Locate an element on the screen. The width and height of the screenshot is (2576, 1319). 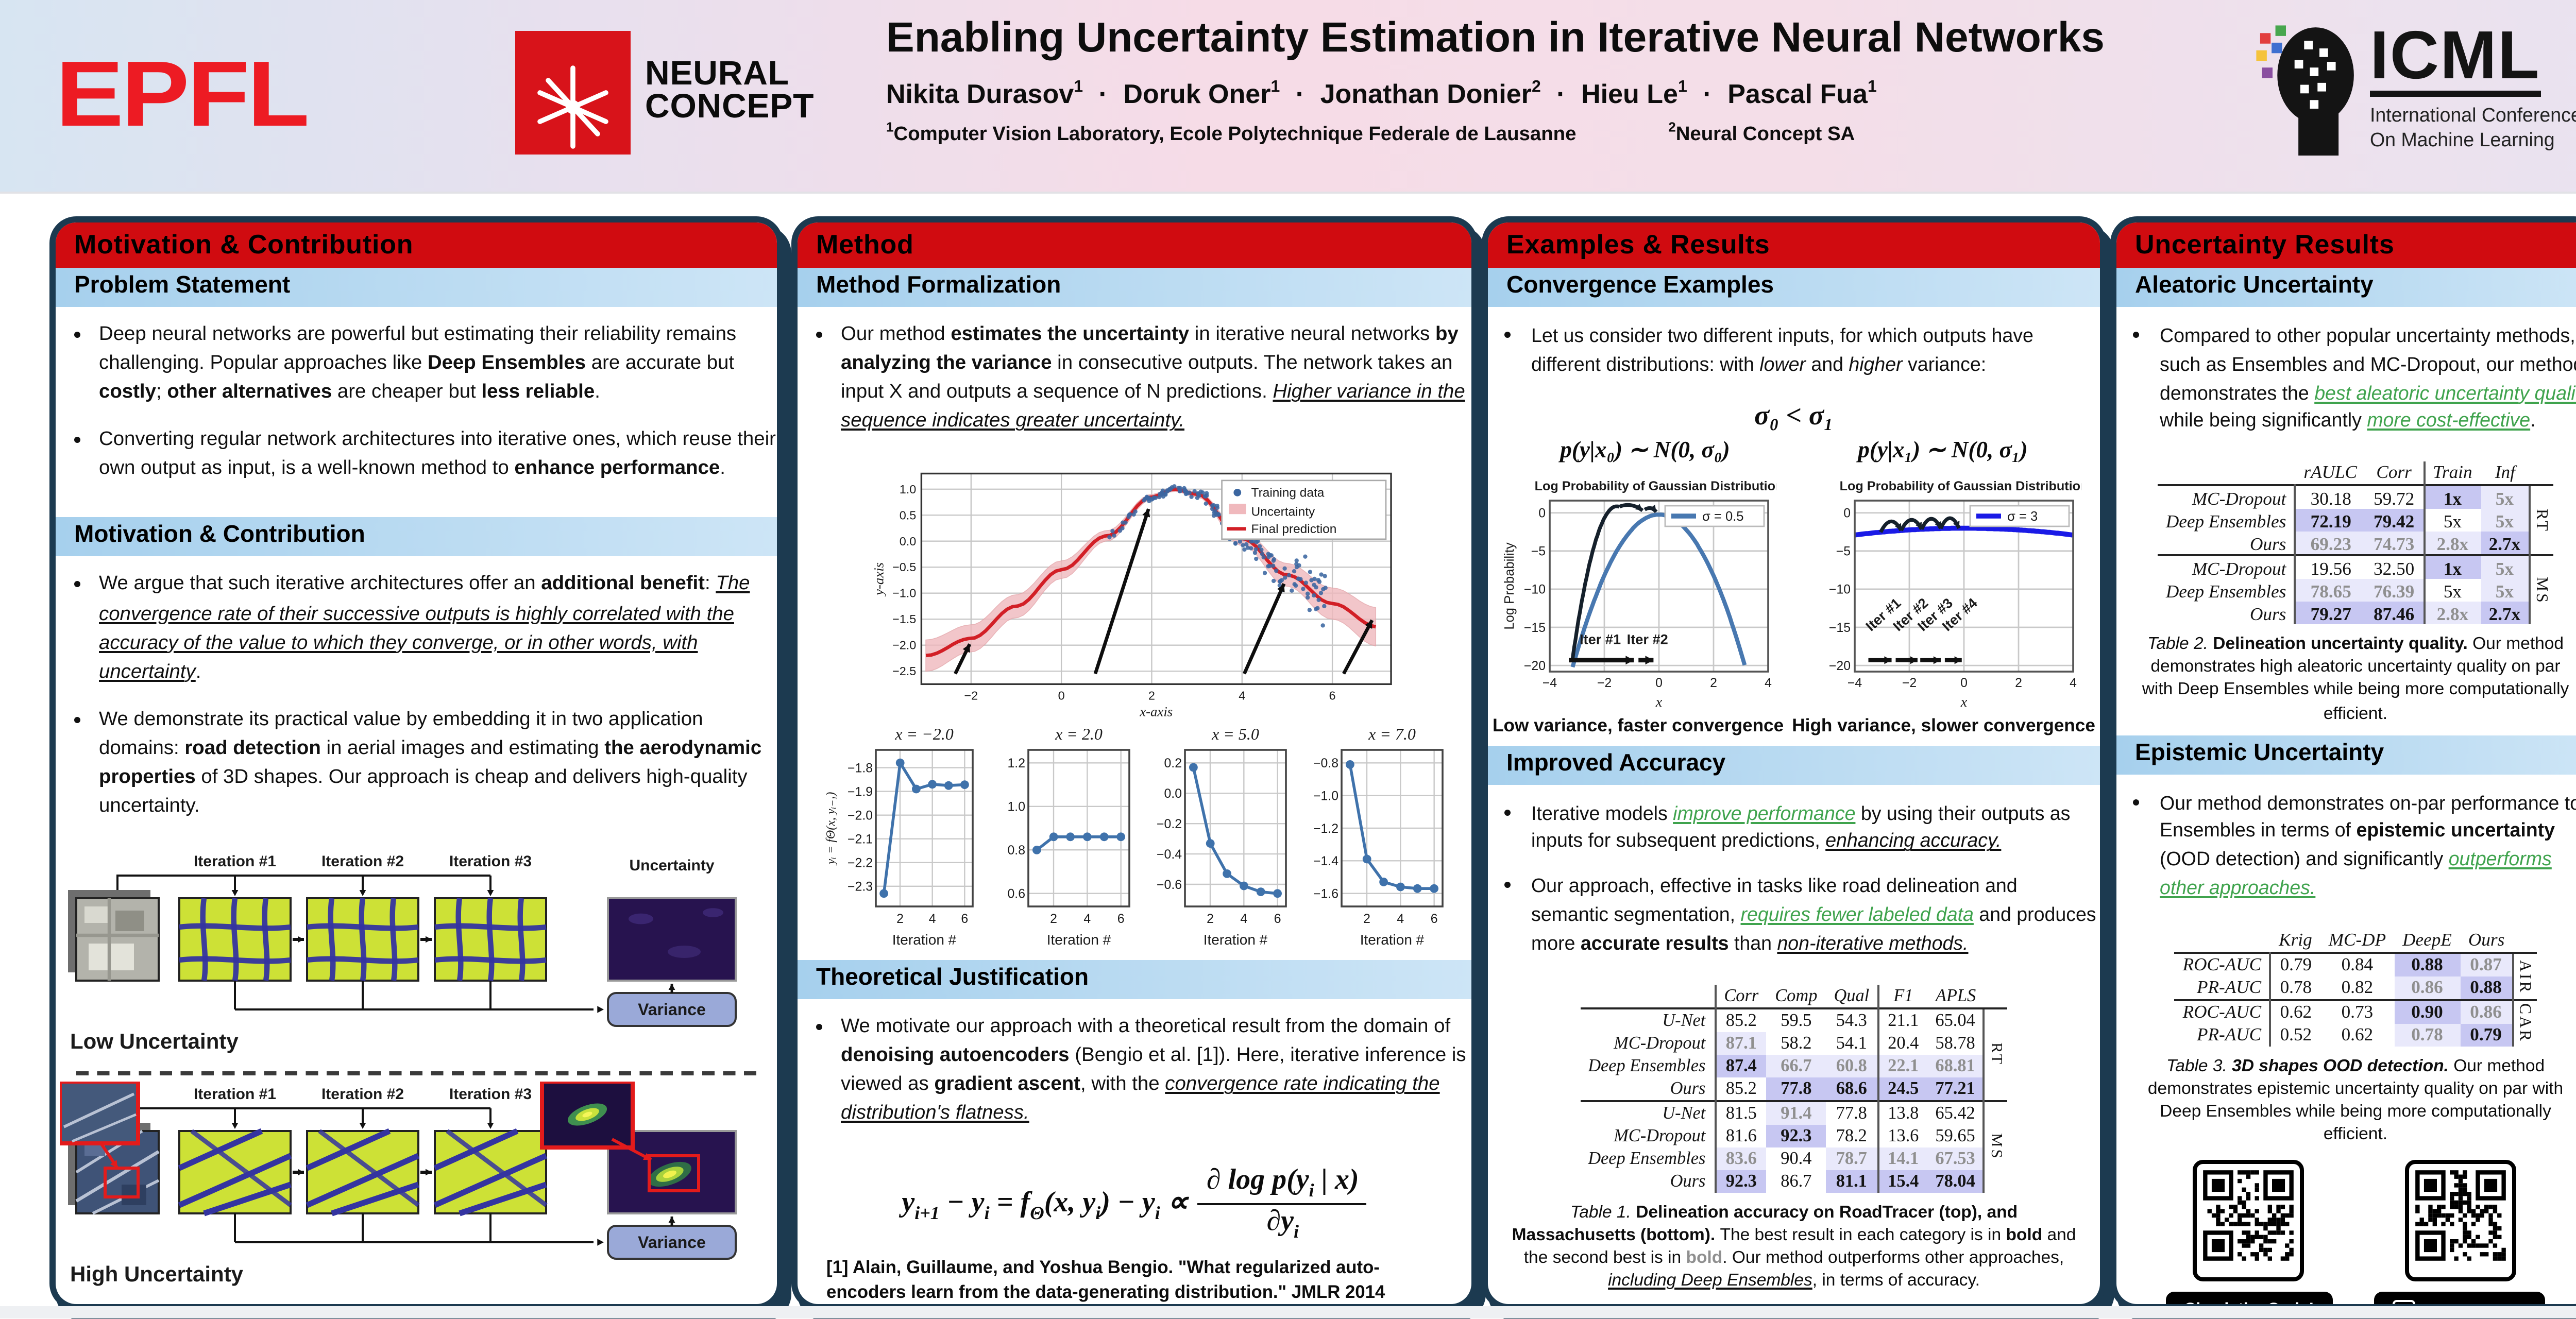
svg-text: Uncertainty is located at coordinates (1282, 513).